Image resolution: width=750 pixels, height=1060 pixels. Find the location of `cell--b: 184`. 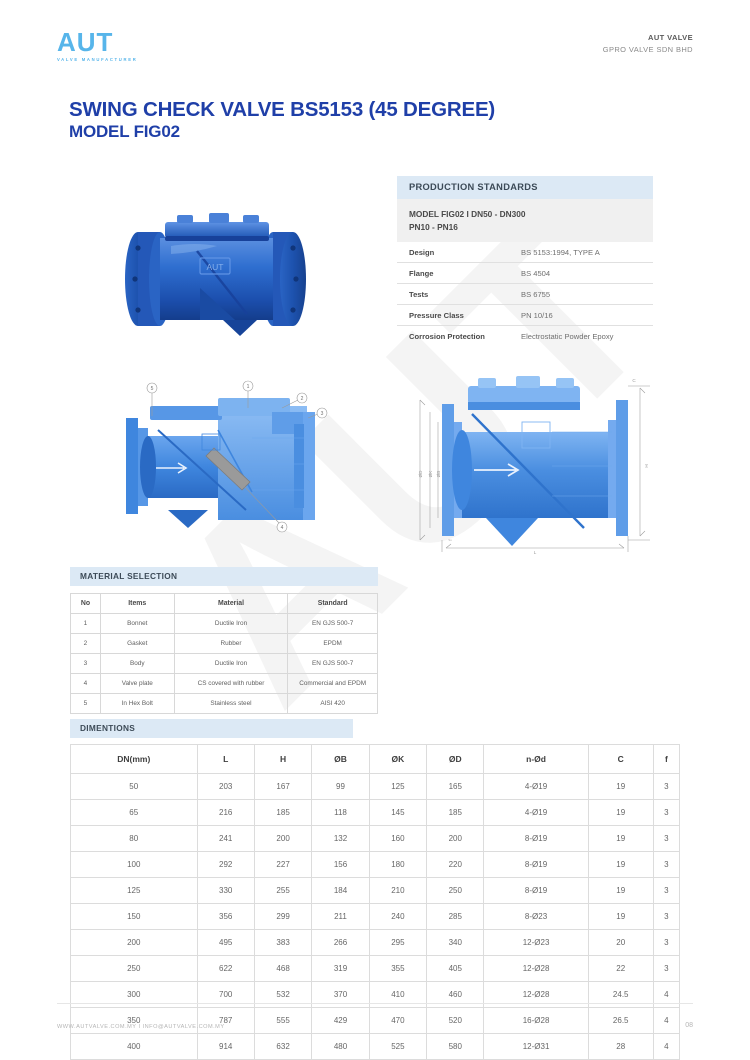

cell--b: 184 is located at coordinates (340, 890).